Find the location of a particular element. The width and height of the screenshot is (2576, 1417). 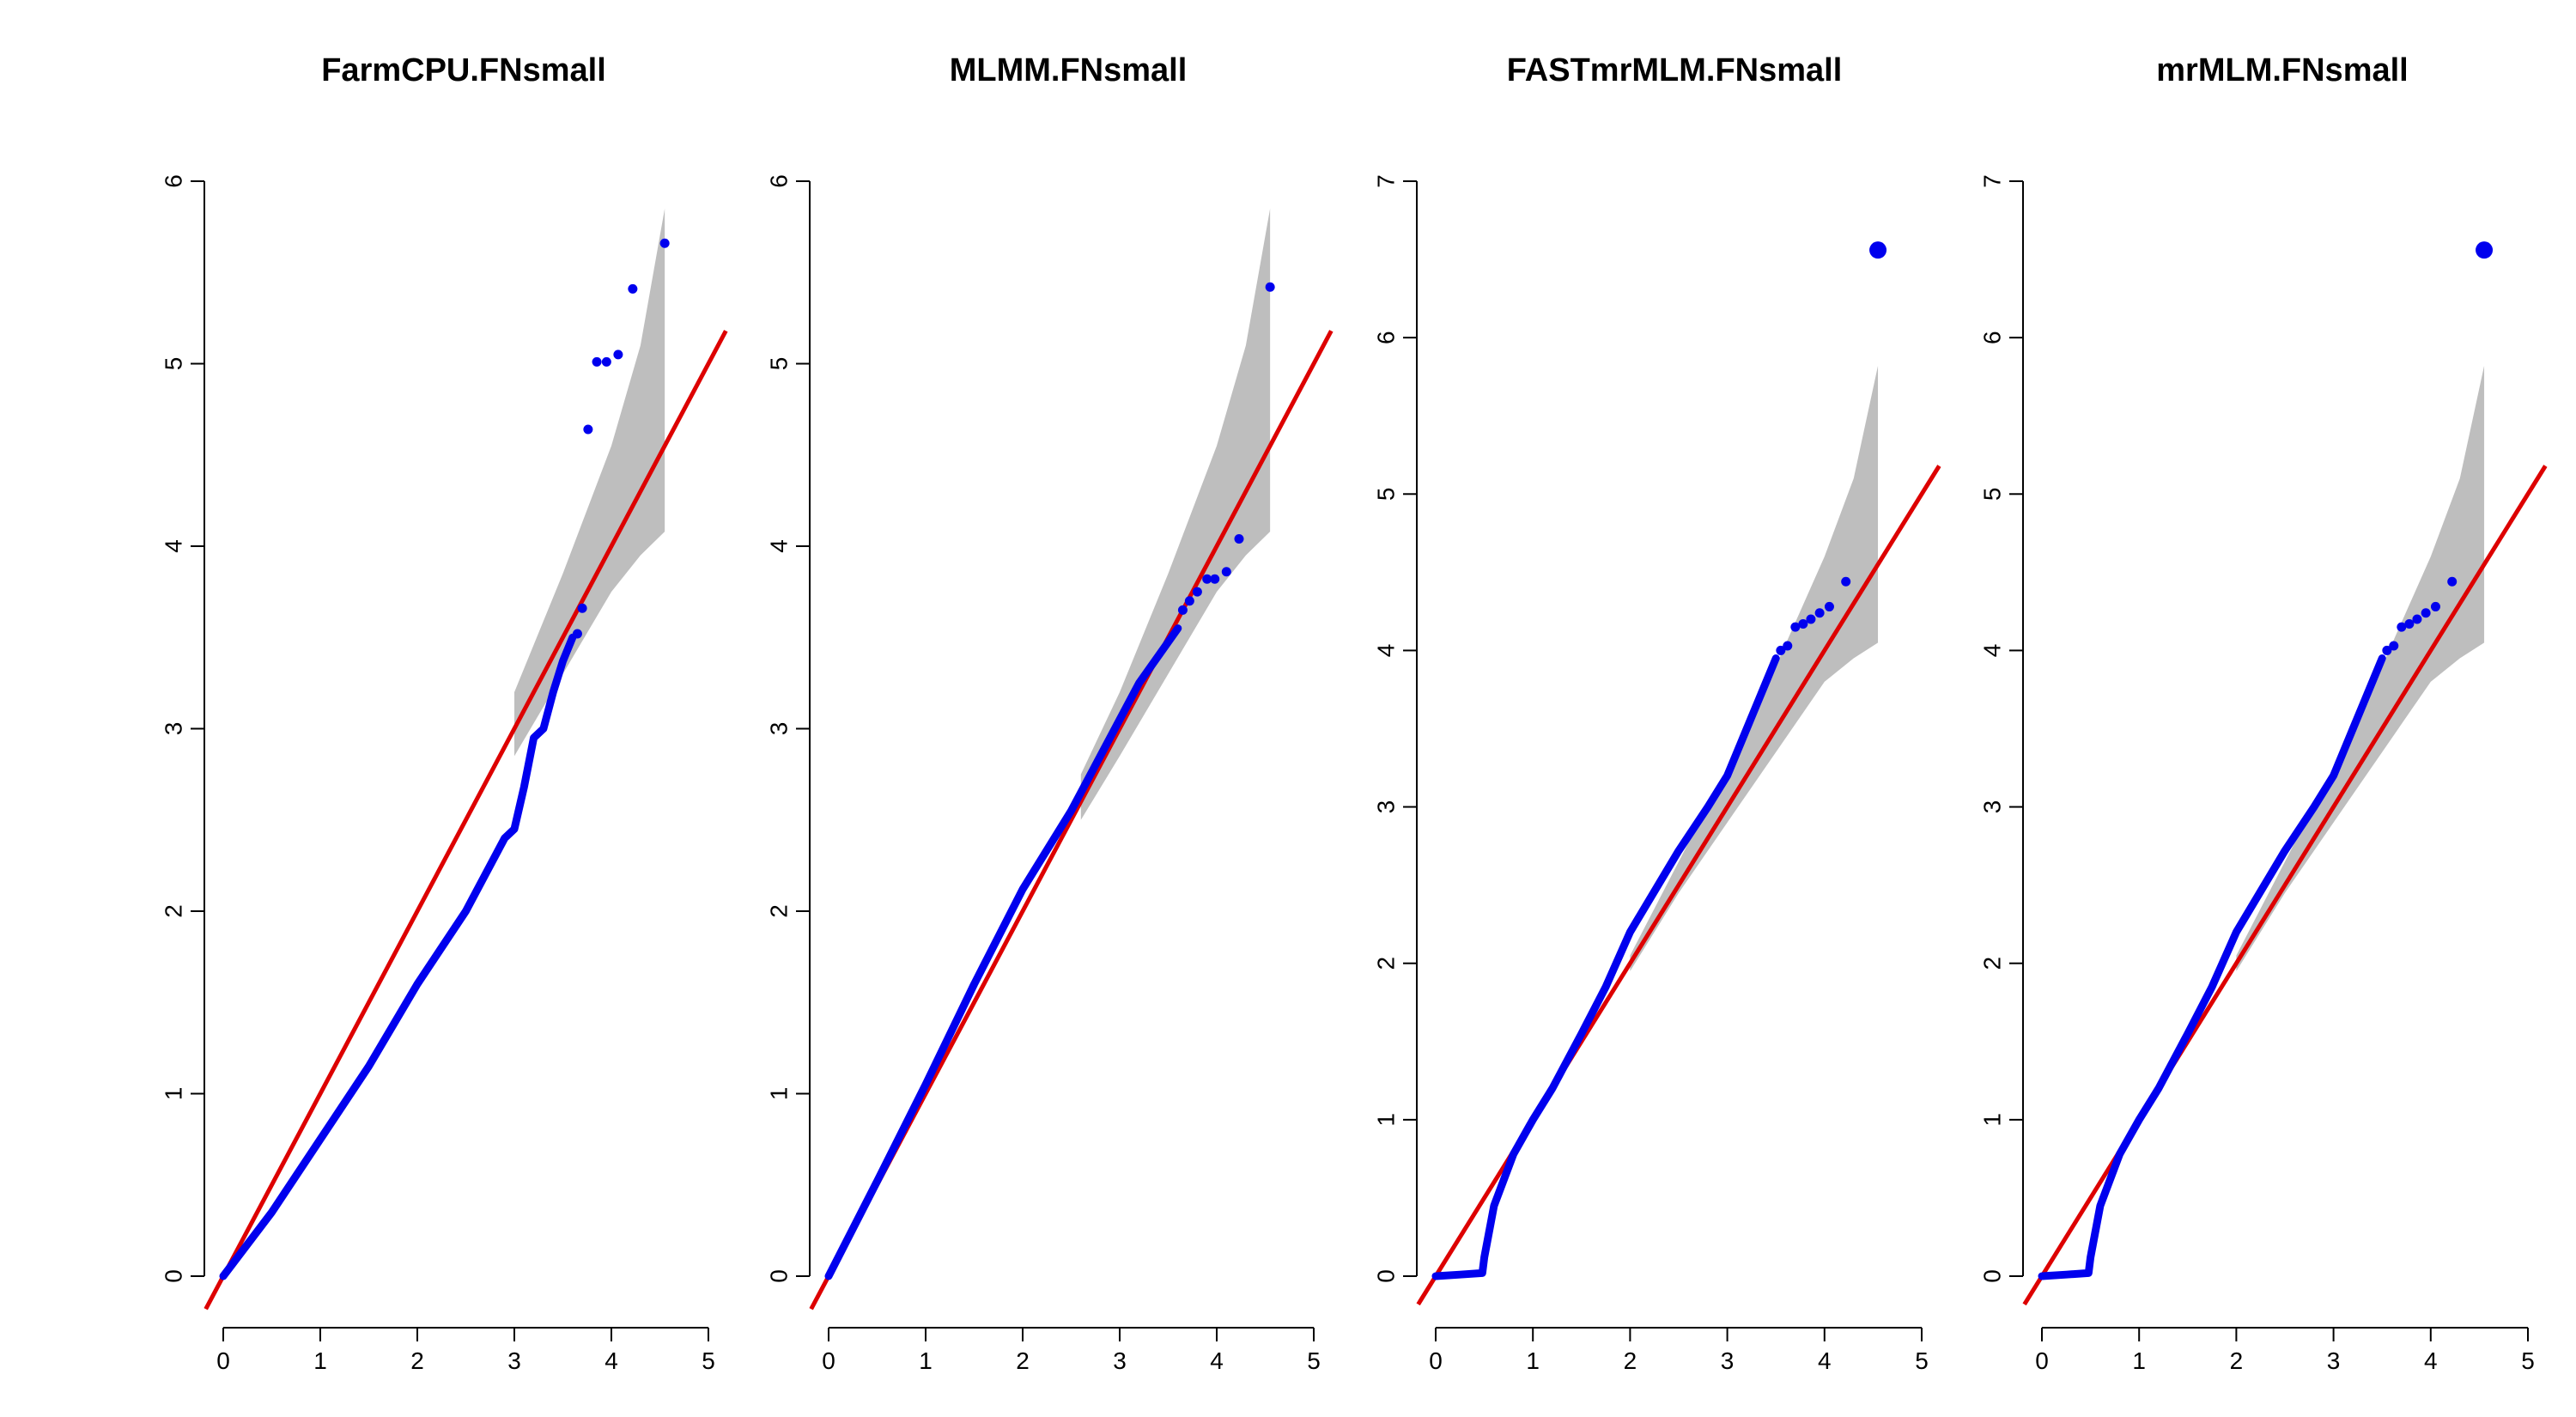

panel-title: MLMM.FNsmall is located at coordinates (1069, 70).